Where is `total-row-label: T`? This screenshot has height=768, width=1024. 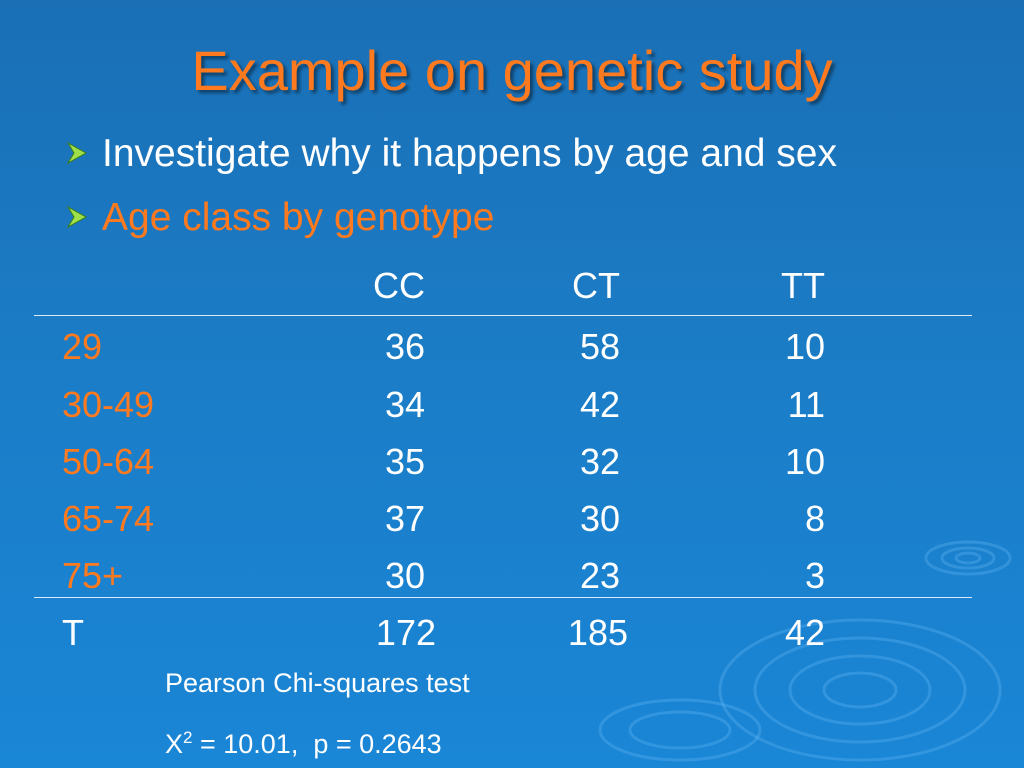 total-row-label: T is located at coordinates (73, 632).